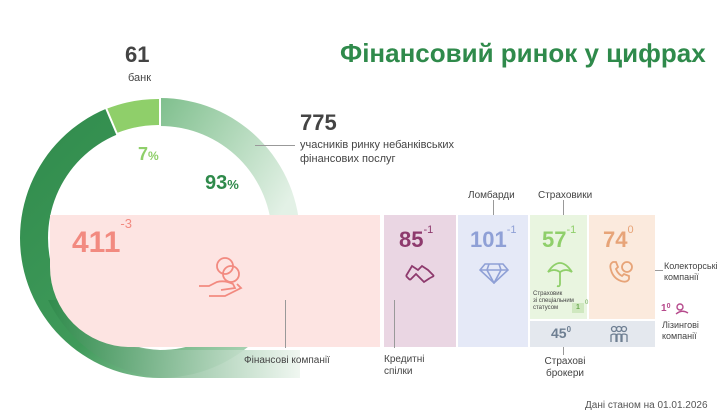 The width and height of the screenshot is (720, 420). Describe the element at coordinates (560, 275) in the screenshot. I see `umbrella-icon` at that location.